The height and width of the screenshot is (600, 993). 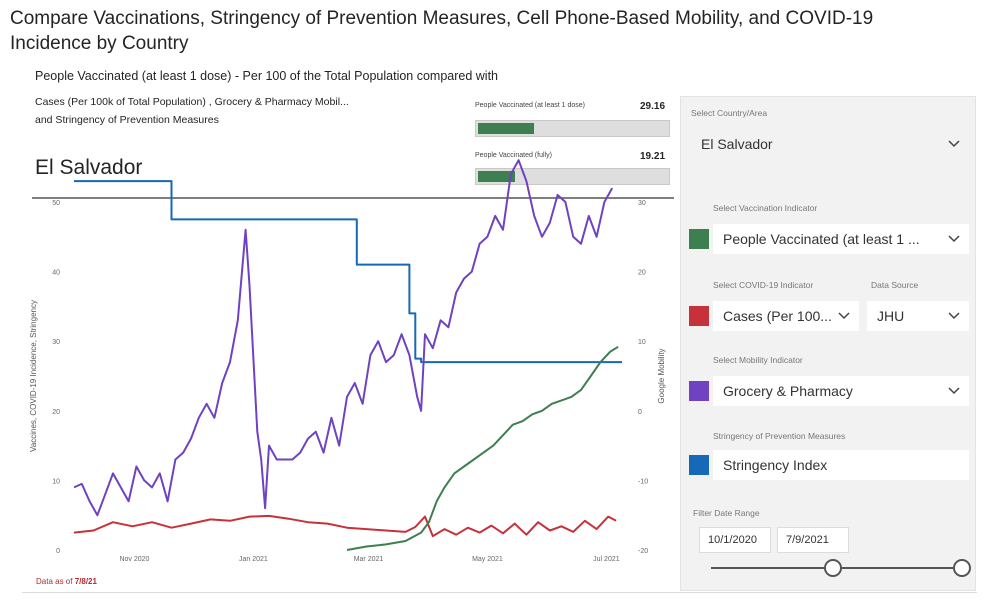 I want to click on left-axis-tick-label: 10, so click(x=56, y=481).